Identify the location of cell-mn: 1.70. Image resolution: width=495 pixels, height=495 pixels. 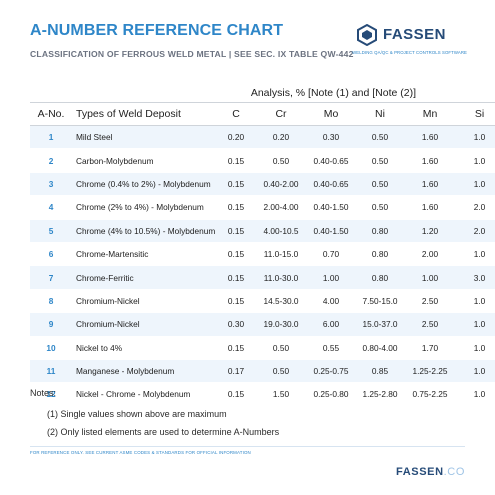
(430, 348).